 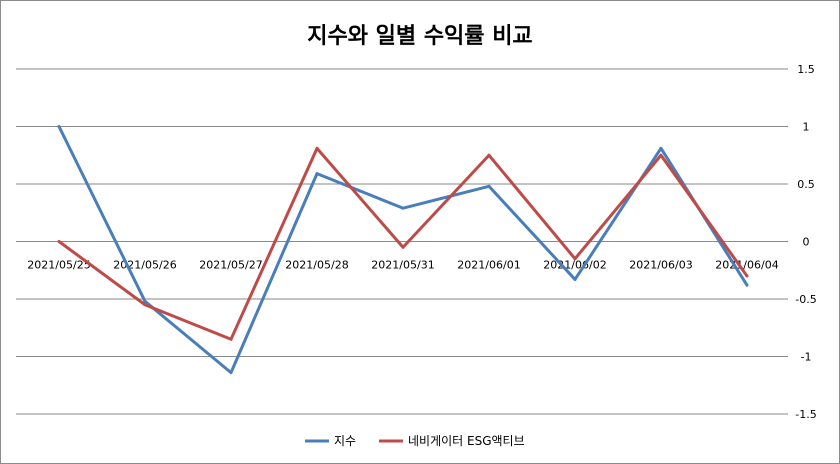 What do you see at coordinates (574, 265) in the screenshot?
I see `x-tick-label: 2021/06/02` at bounding box center [574, 265].